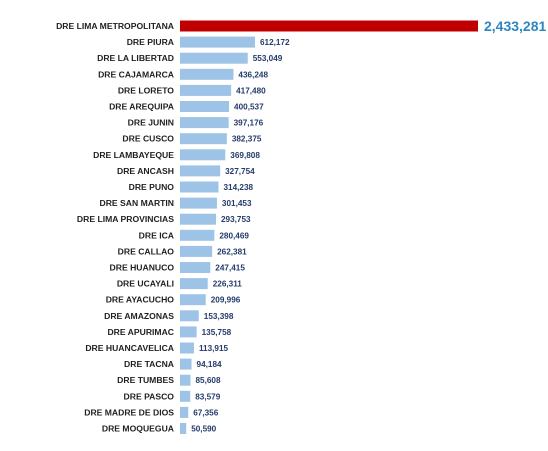  Describe the element at coordinates (125, 219) in the screenshot. I see `category-label: DRE LIMA PROVINCIAS` at that location.